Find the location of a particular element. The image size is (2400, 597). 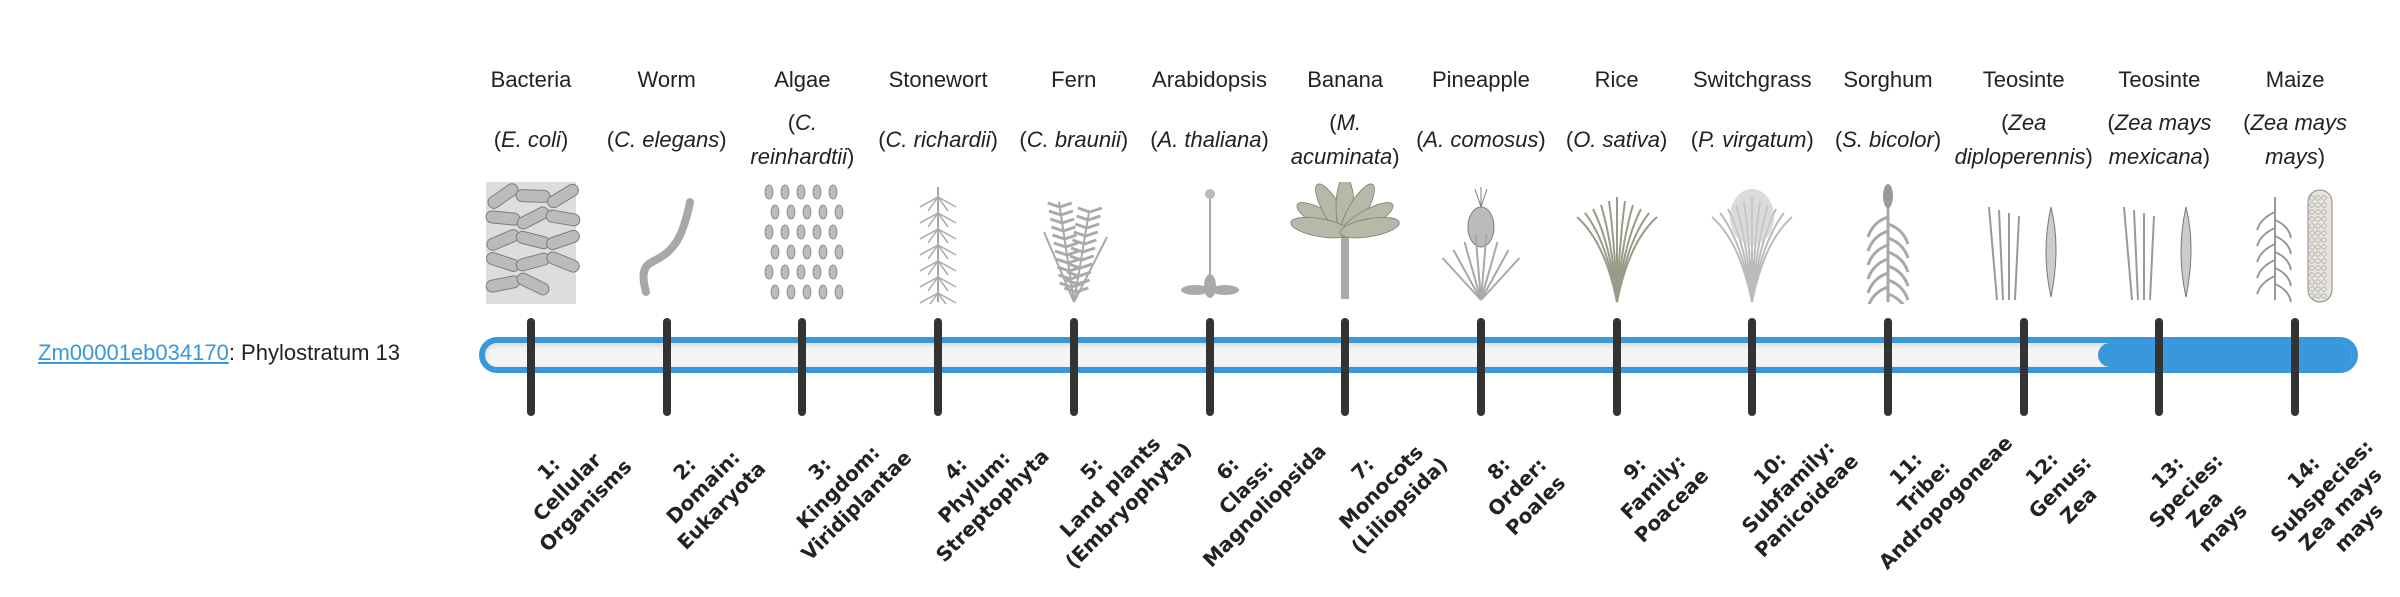

organism-scientific-name: (Zea diploperennis) is located at coordinates (2023, 139).